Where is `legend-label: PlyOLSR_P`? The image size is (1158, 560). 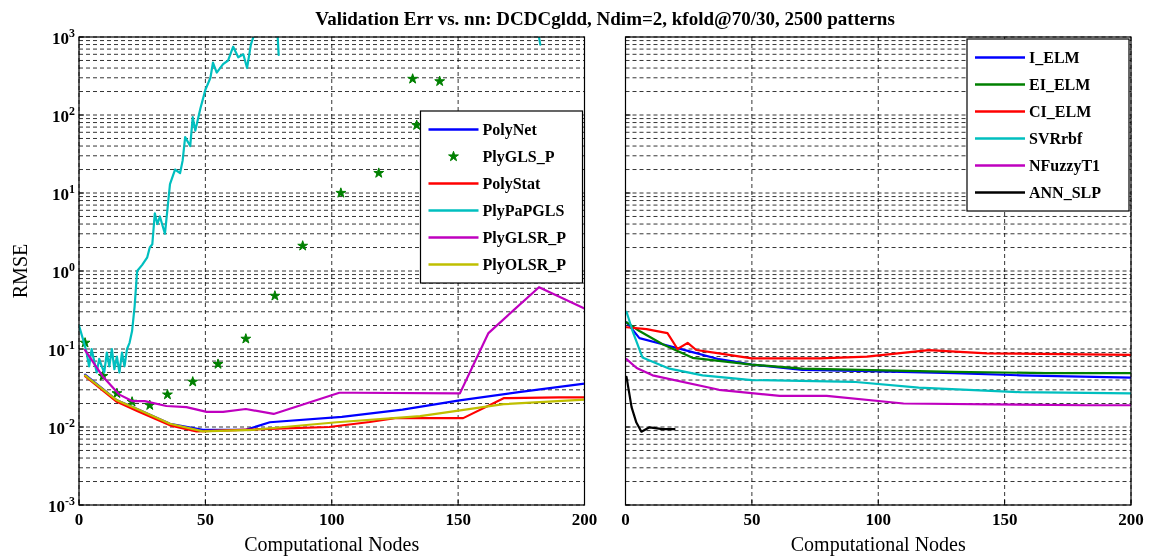 legend-label: PlyOLSR_P is located at coordinates (524, 265).